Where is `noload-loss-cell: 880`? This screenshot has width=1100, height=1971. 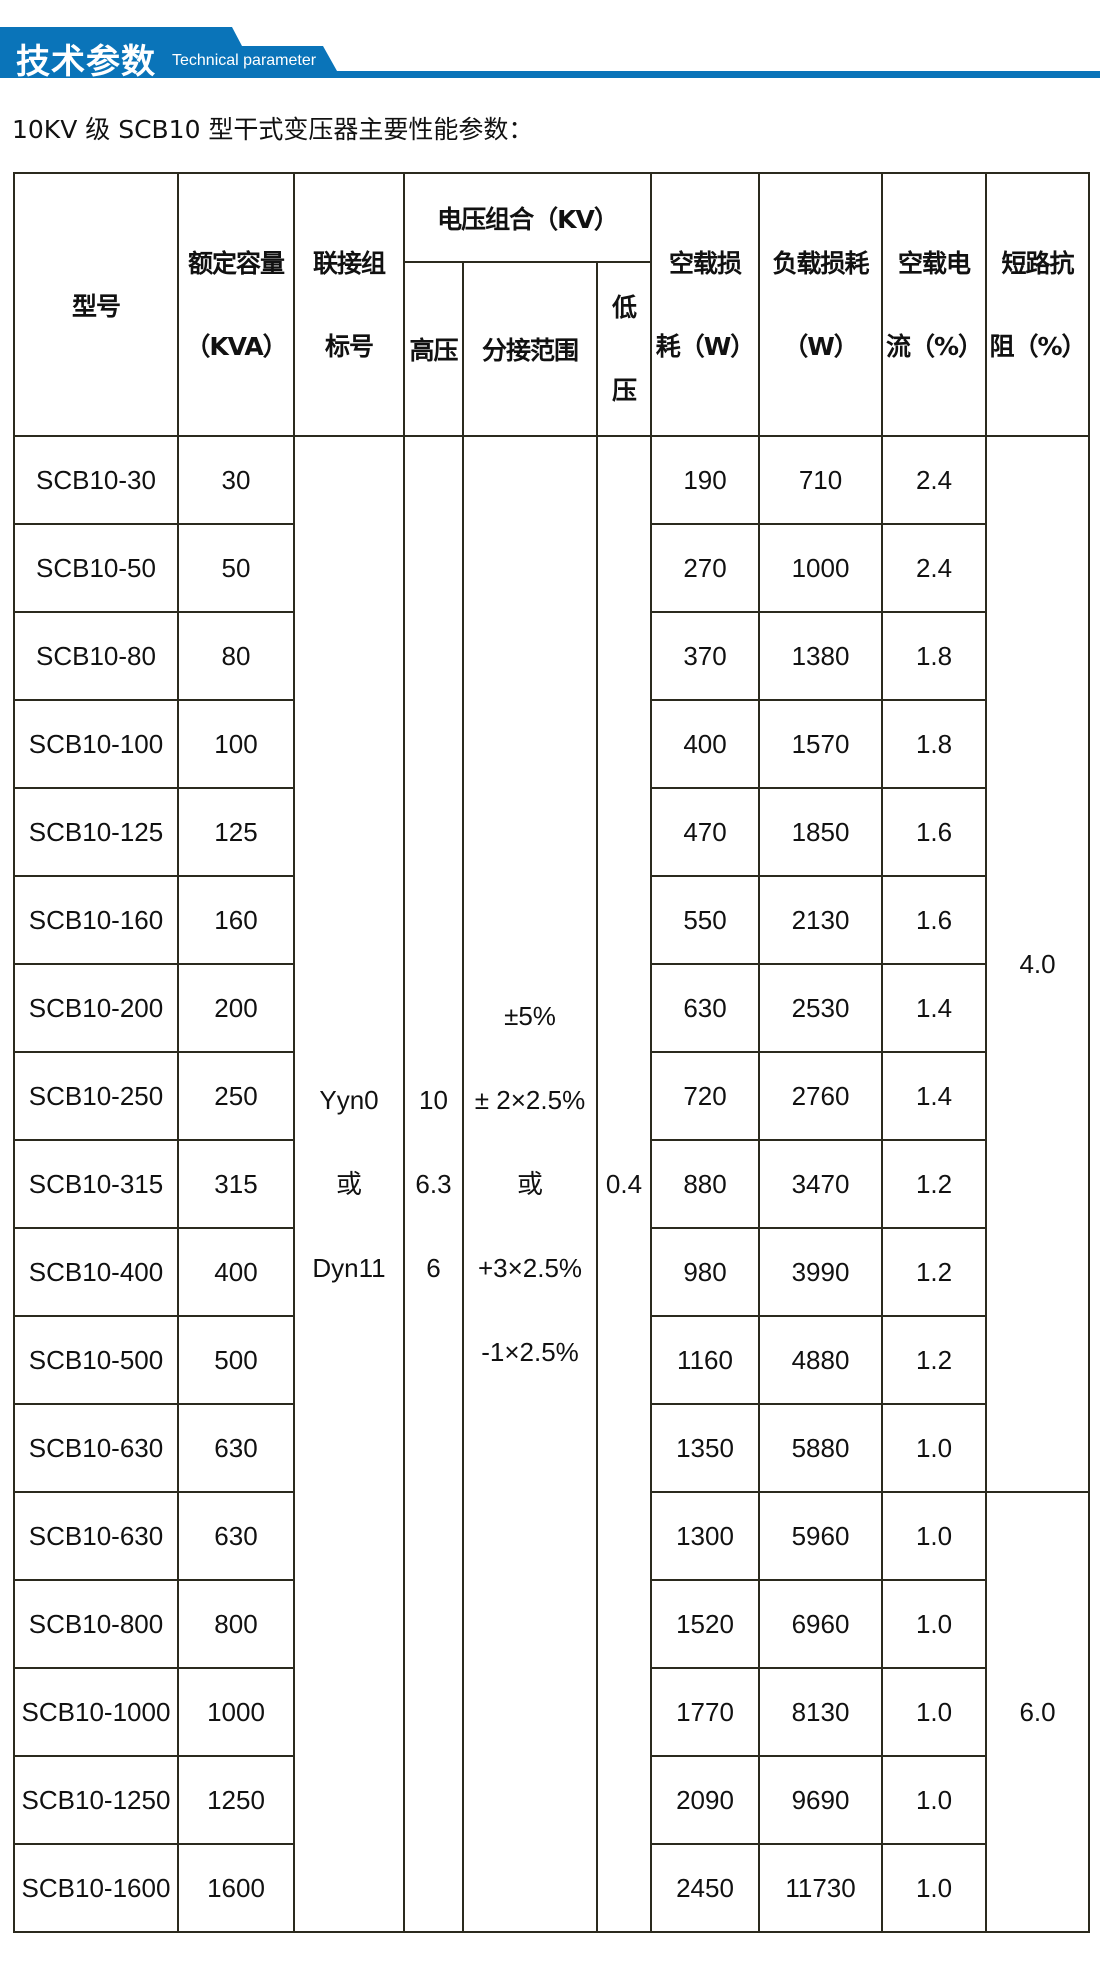 noload-loss-cell: 880 is located at coordinates (705, 1184).